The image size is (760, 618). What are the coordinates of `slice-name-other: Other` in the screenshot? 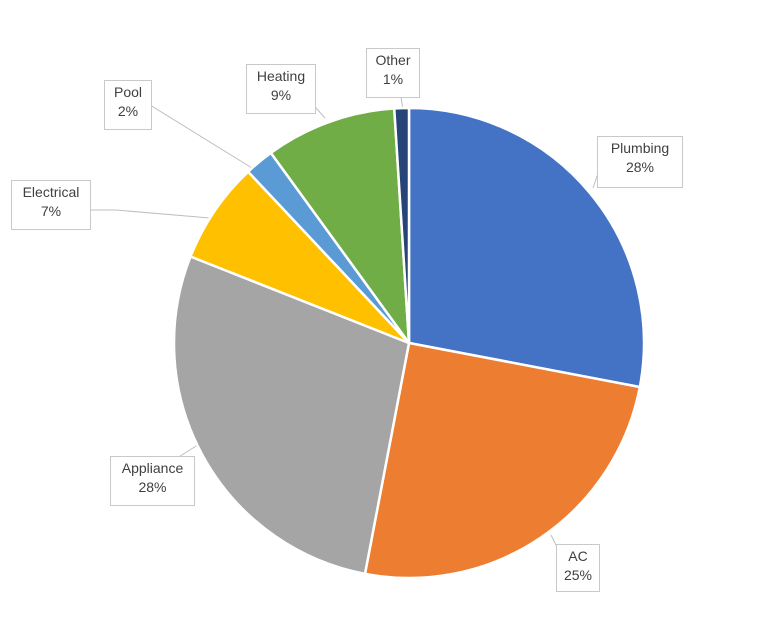 It's located at (393, 60).